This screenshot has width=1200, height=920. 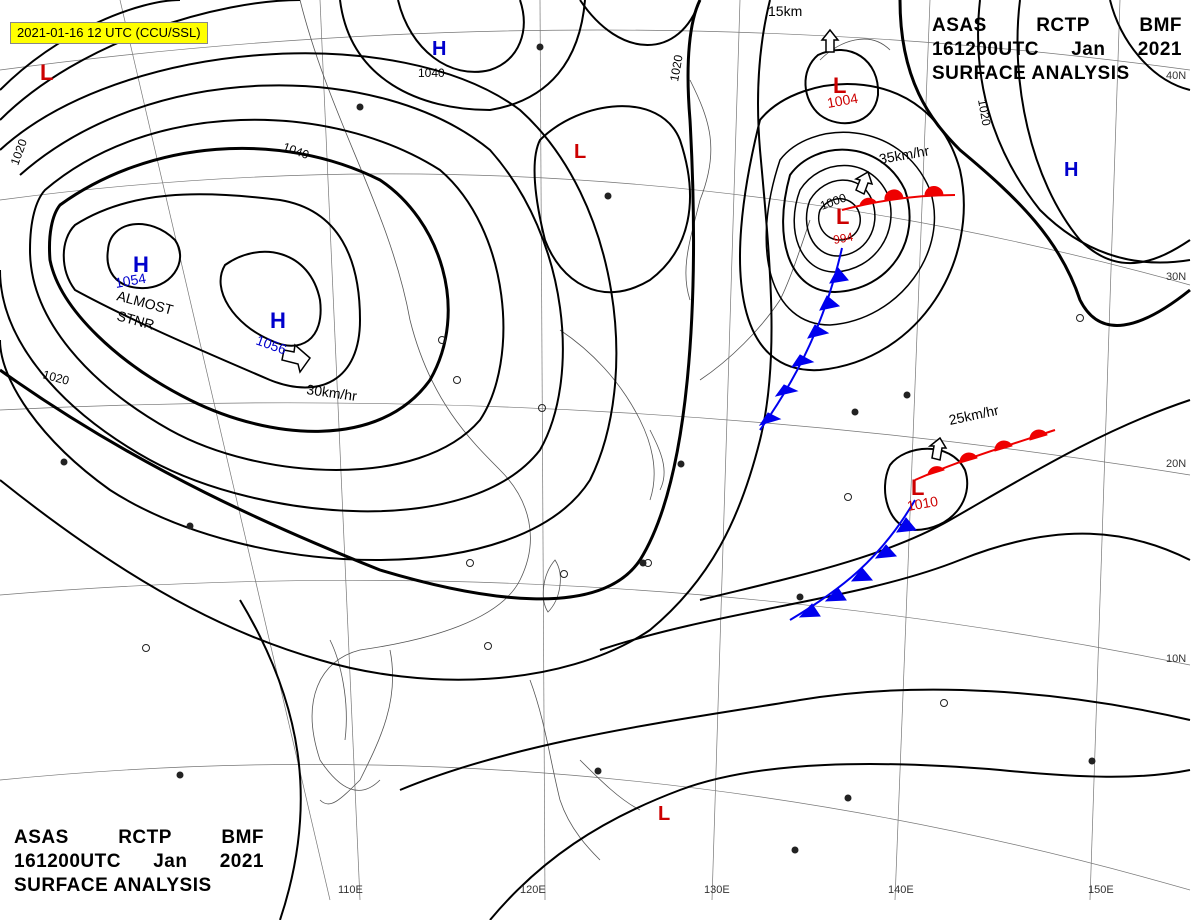 I want to click on lon-label: 110E, so click(x=350, y=890).